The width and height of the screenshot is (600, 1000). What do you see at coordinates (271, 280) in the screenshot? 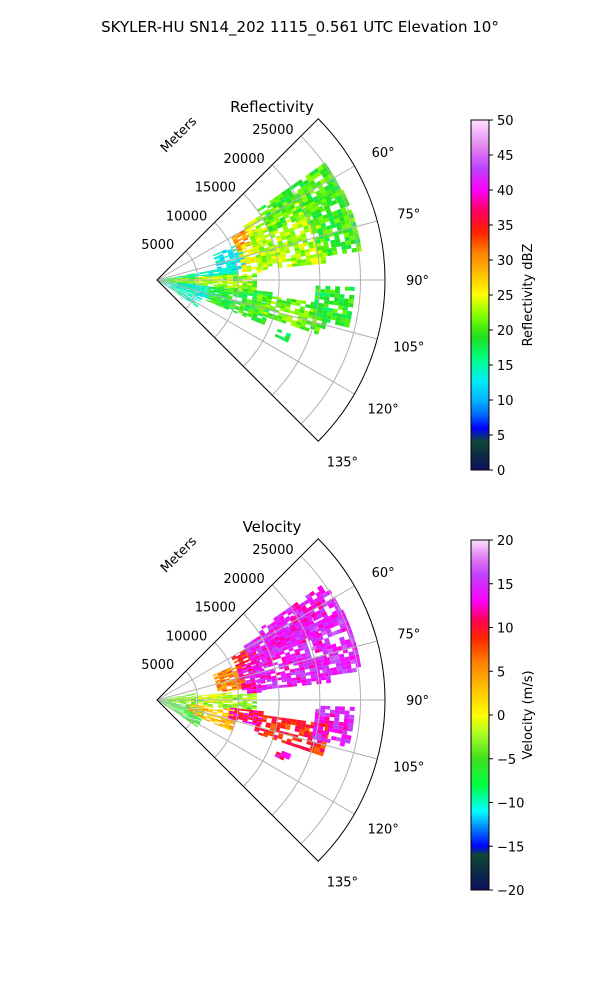
I see `wedge-outline` at bounding box center [271, 280].